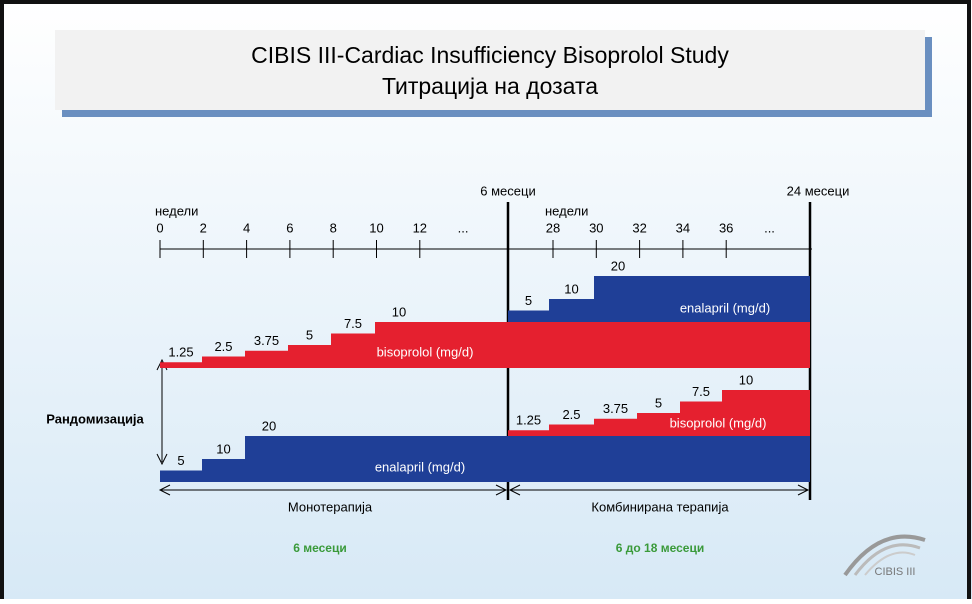 The image size is (972, 604). What do you see at coordinates (639, 227) in the screenshot?
I see `week-label: 32` at bounding box center [639, 227].